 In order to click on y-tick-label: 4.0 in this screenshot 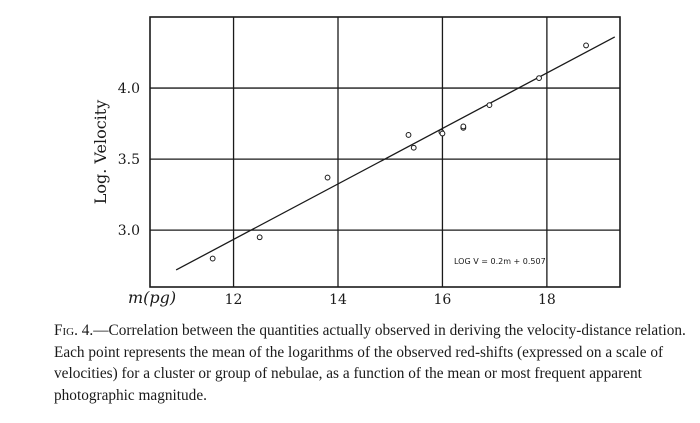, I will do `click(129, 89)`.